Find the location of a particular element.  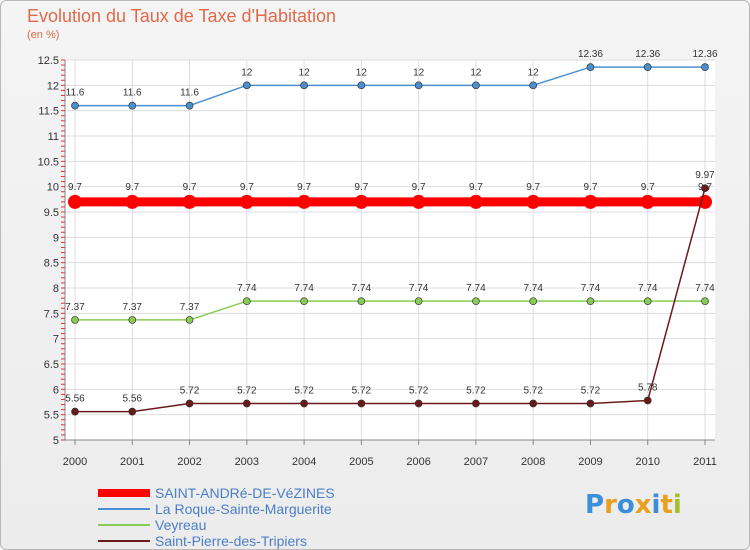

y-tick-label: 9.5 is located at coordinates (51, 213).